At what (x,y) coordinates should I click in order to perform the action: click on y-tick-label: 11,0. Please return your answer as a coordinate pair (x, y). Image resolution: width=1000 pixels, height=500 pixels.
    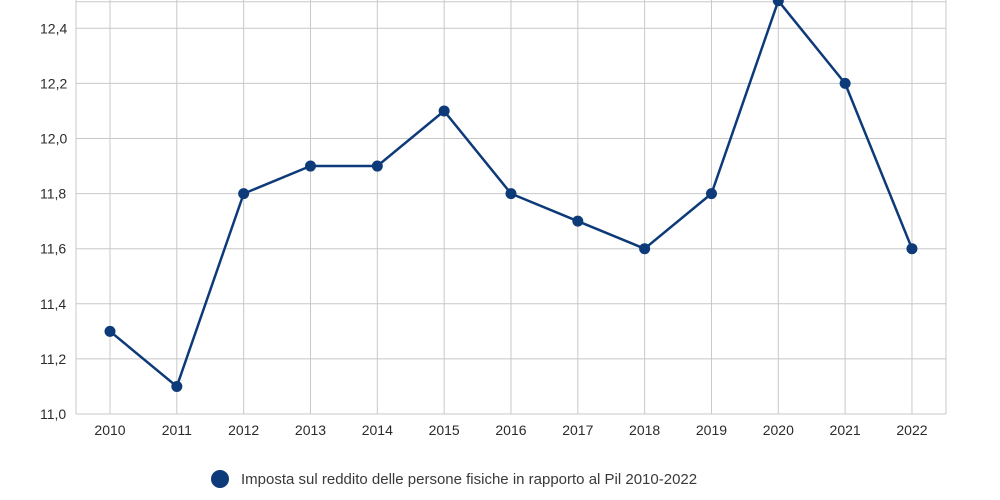
    Looking at the image, I should click on (53, 414).